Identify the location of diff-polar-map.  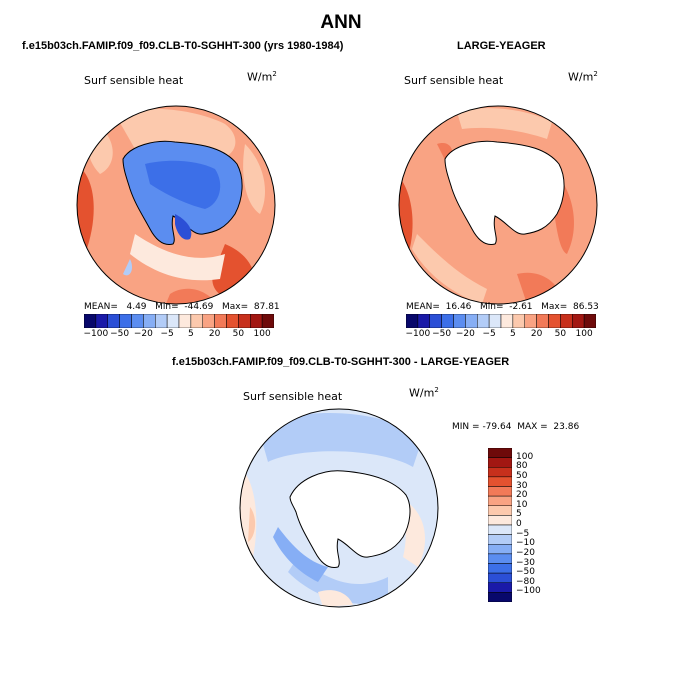
(339, 508).